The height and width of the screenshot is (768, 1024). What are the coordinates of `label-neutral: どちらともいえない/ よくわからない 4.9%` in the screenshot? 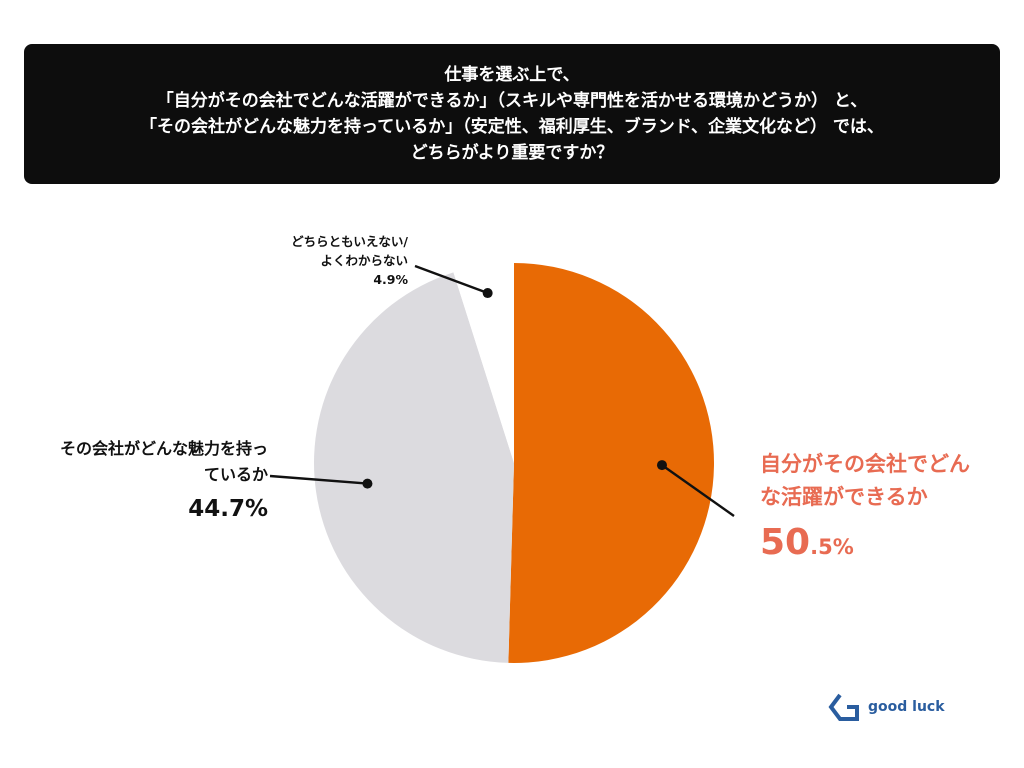 It's located at (319, 260).